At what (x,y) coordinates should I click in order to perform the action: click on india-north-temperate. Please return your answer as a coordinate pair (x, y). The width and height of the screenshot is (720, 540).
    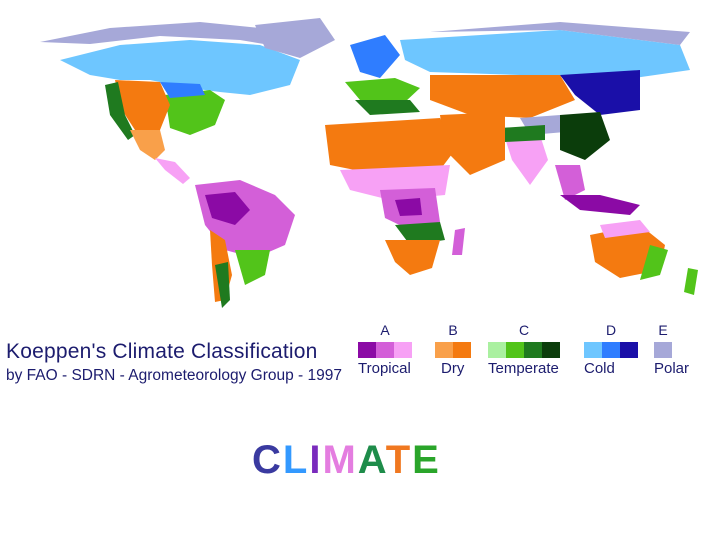
    Looking at the image, I should click on (522, 133).